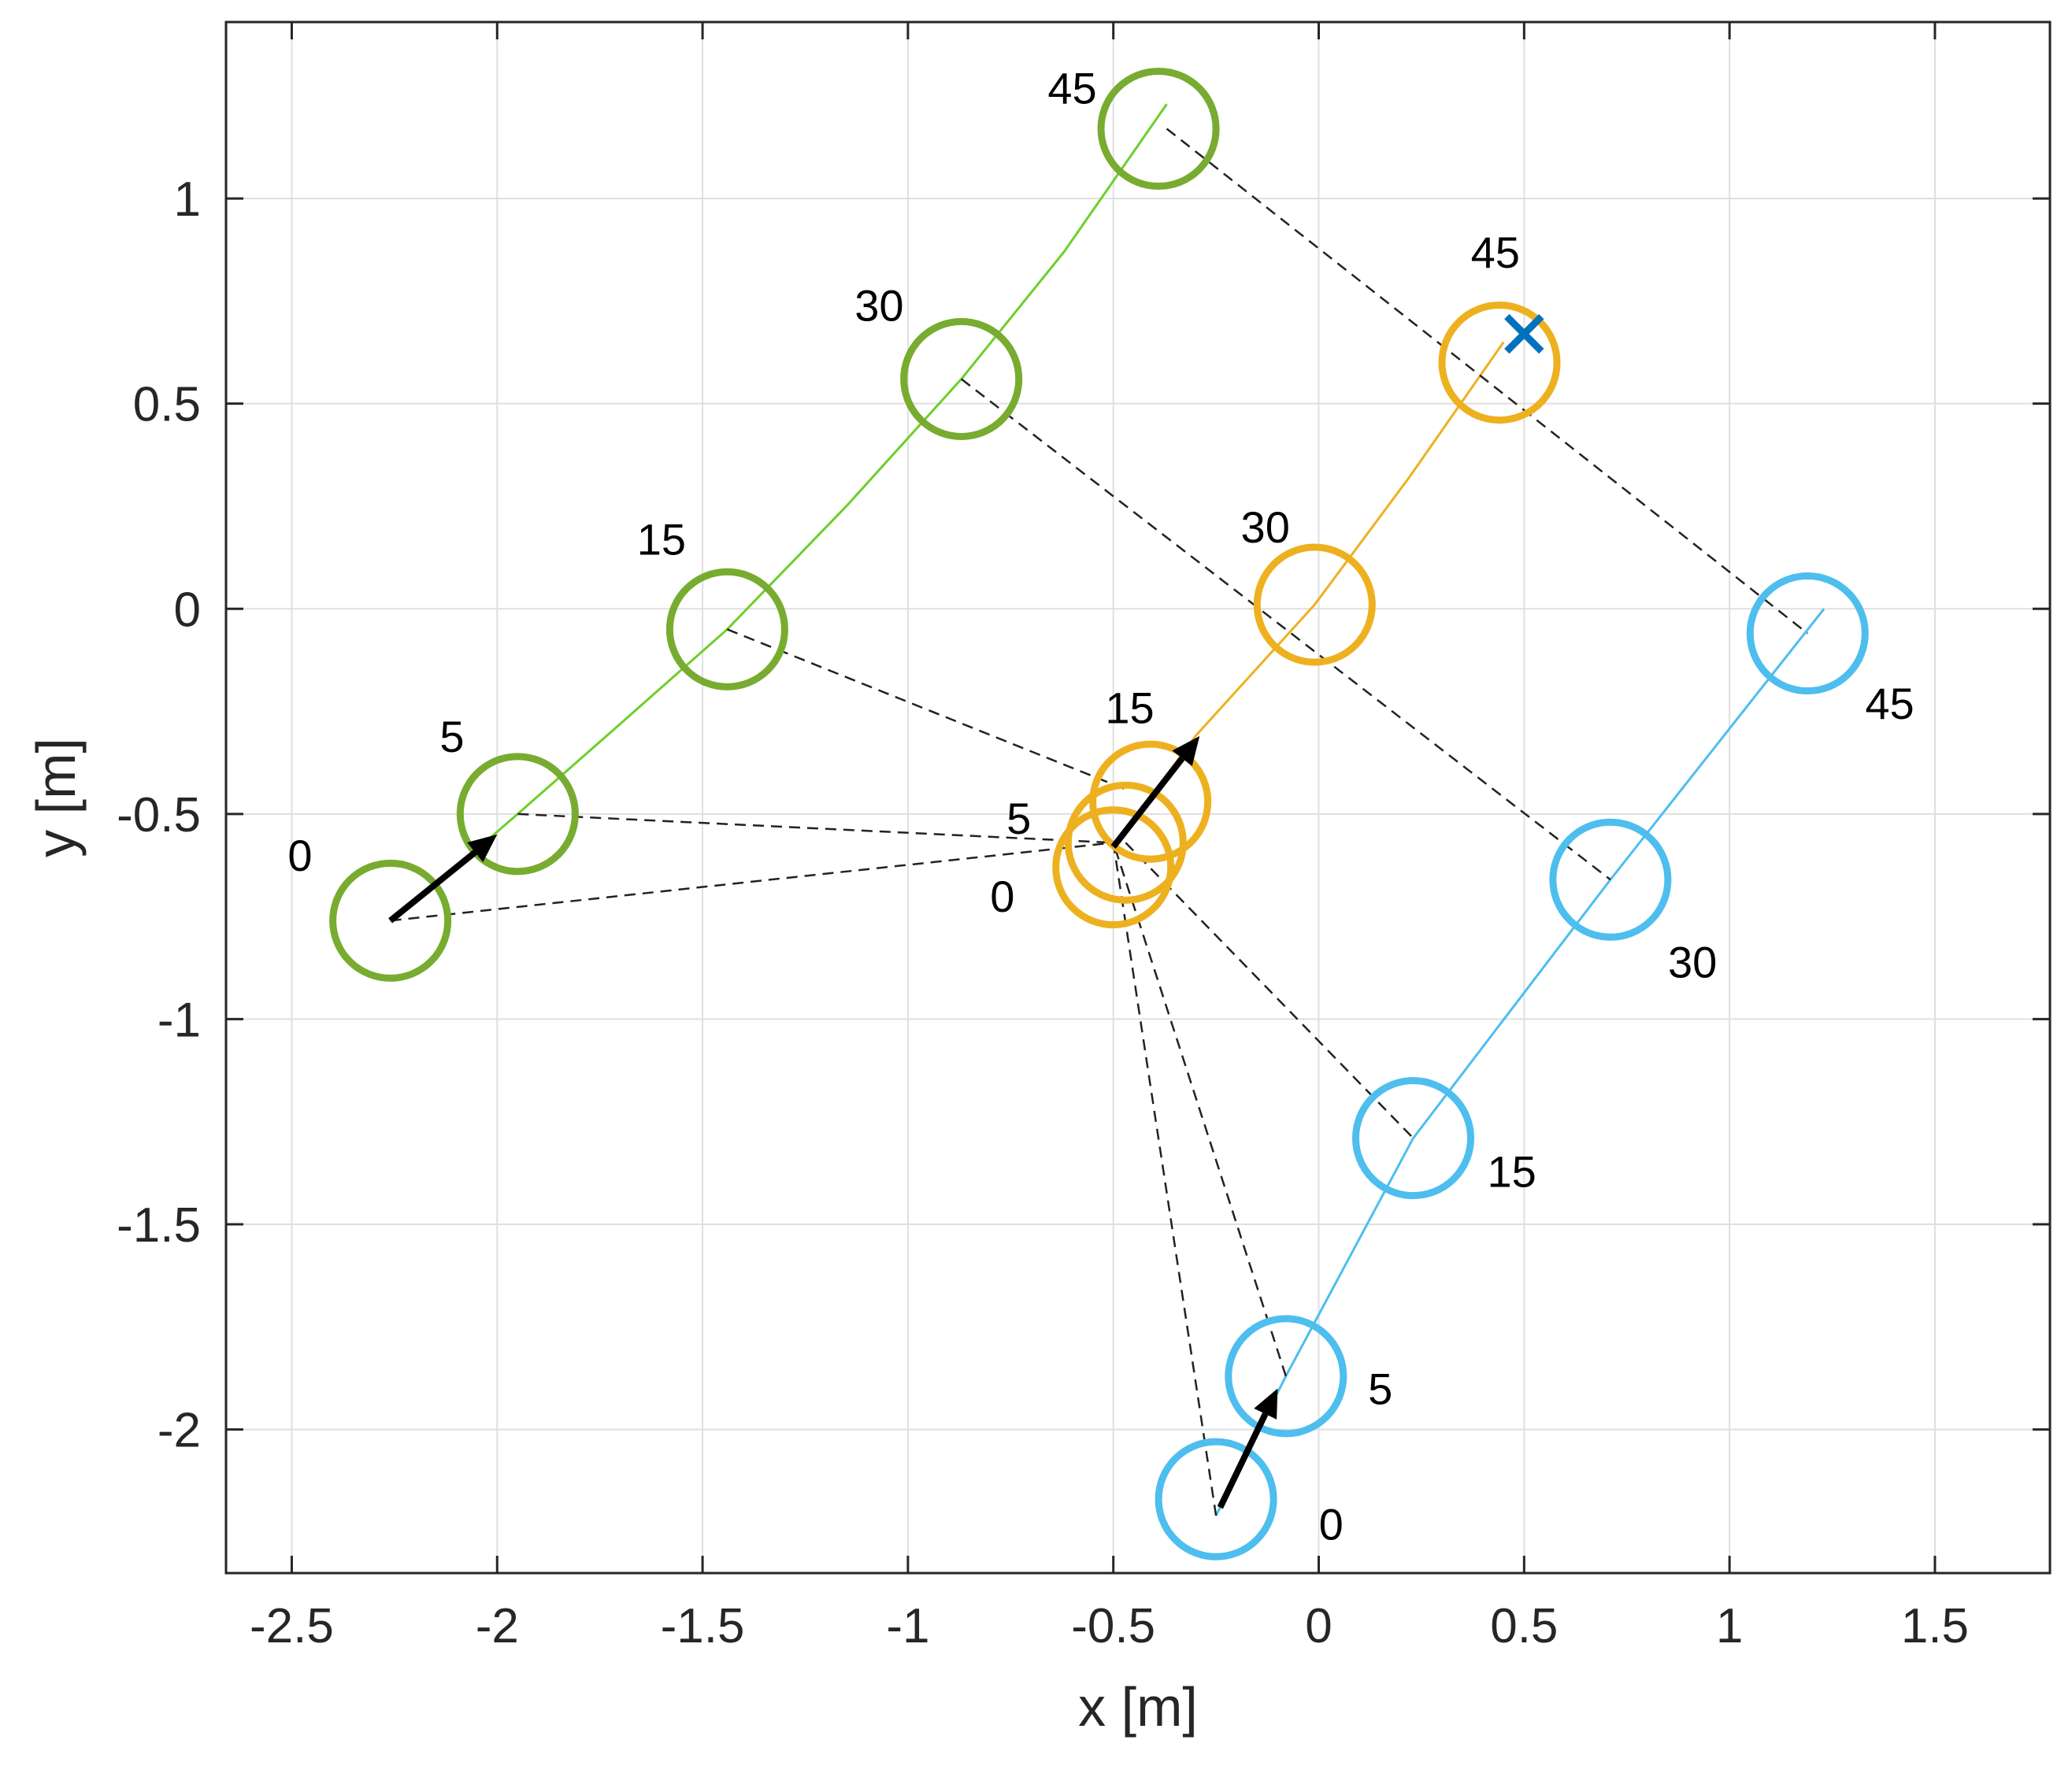  What do you see at coordinates (1935, 1626) in the screenshot?
I see `x-tick-label: 1.5` at bounding box center [1935, 1626].